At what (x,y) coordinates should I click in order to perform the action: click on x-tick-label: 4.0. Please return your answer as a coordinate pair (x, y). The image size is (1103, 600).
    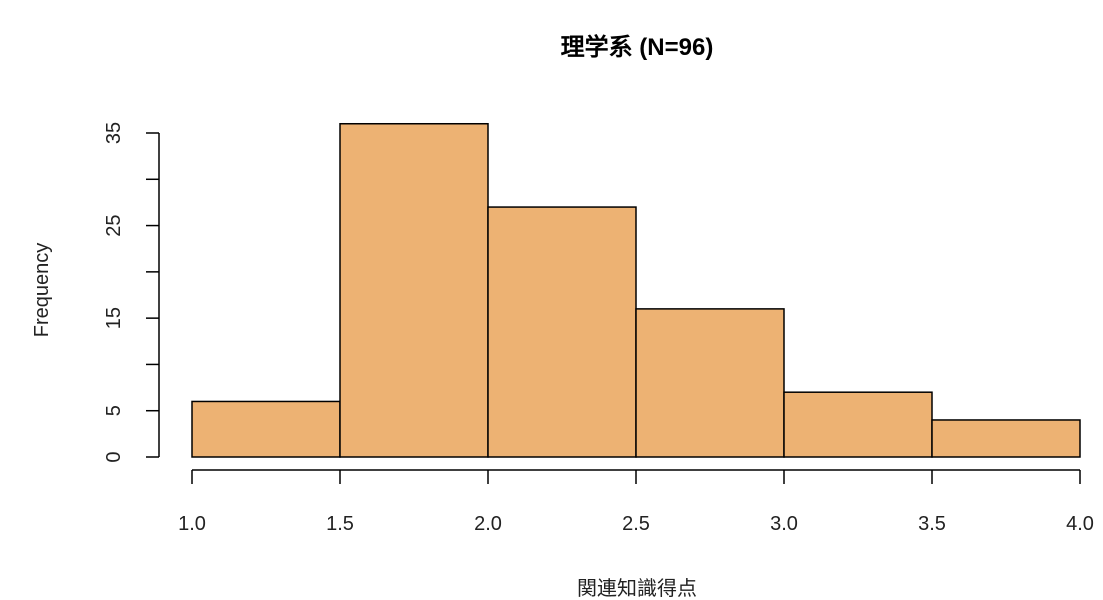
    Looking at the image, I should click on (1080, 524).